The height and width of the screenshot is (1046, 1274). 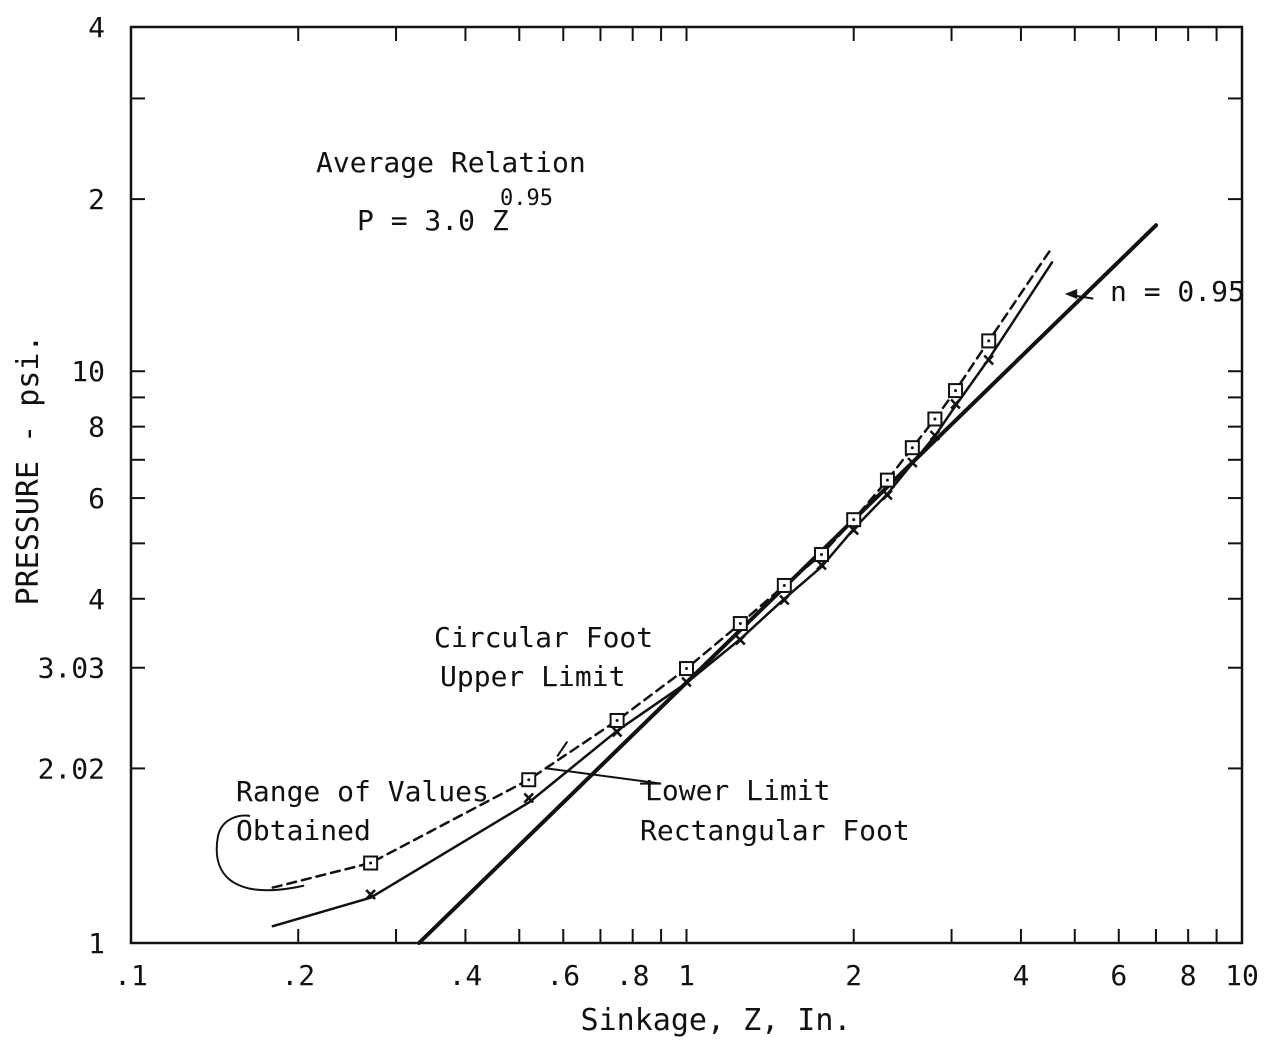 I want to click on x-tick-label-3: .6, so click(x=563, y=975).